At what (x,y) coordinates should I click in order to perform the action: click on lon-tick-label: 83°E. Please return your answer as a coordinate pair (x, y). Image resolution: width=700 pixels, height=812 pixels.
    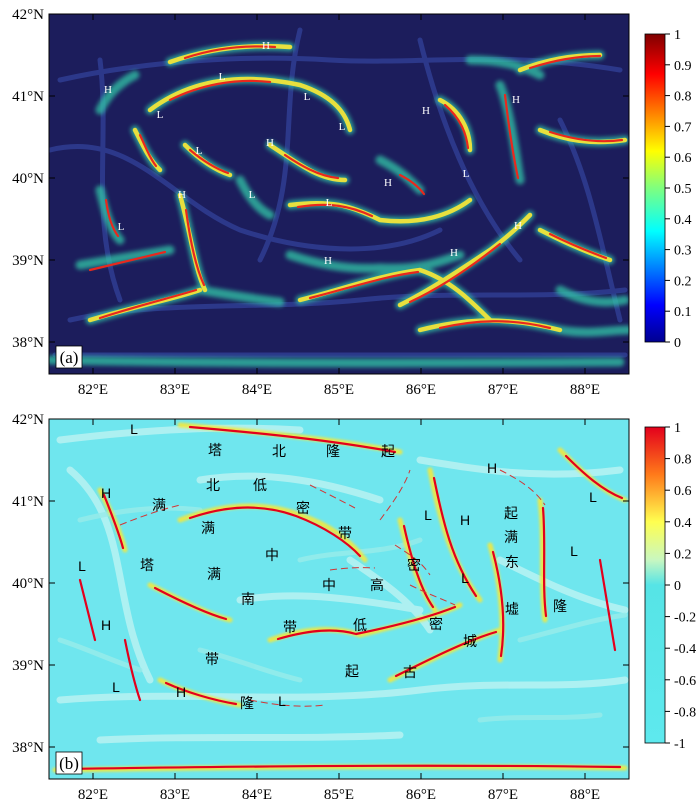
    Looking at the image, I should click on (175, 390).